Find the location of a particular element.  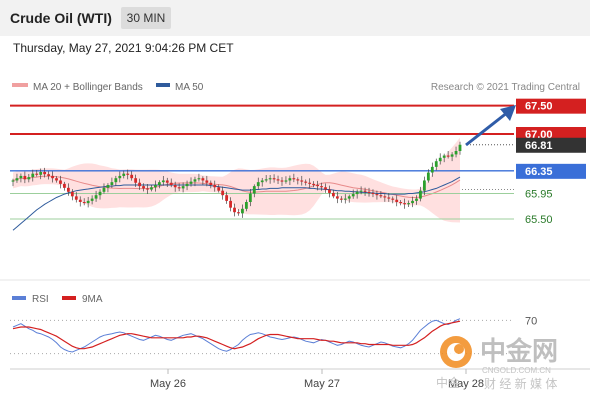

rsi-line is located at coordinates (236, 335).